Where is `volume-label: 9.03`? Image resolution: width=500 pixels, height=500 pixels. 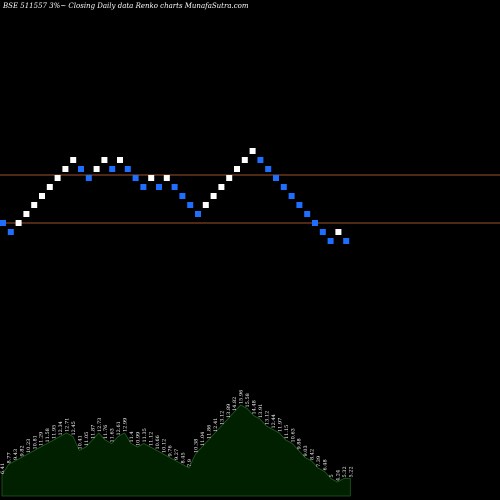 volume-label: 9.03 is located at coordinates (306, 450).